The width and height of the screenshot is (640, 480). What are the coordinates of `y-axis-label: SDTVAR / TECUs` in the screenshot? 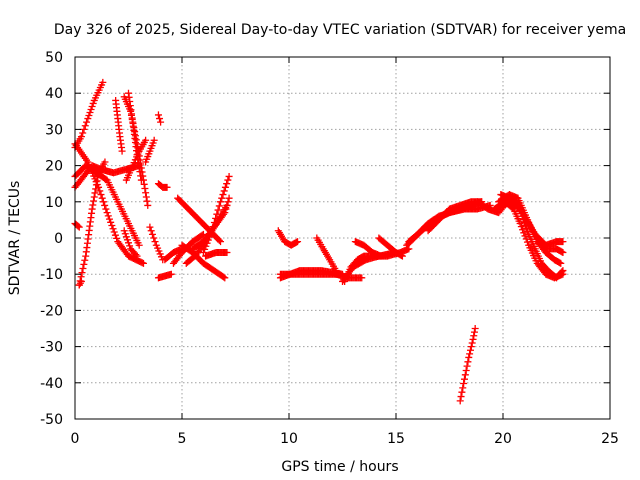 It's located at (15, 238).